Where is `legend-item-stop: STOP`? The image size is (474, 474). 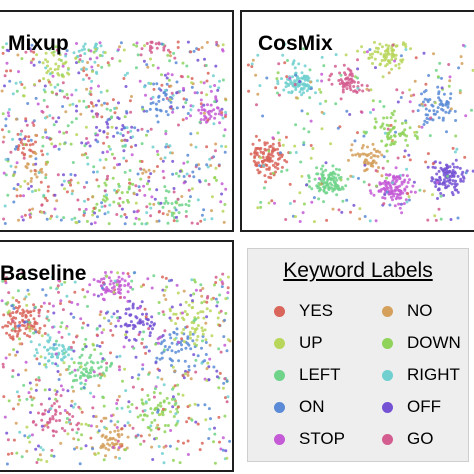 legend-item-stop: STOP is located at coordinates (309, 439).